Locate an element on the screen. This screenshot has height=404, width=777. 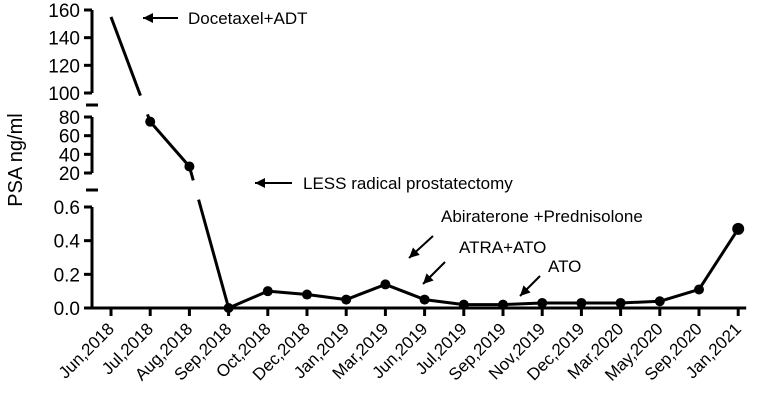
y-tick-label: 0.0 is located at coordinates (67, 309).